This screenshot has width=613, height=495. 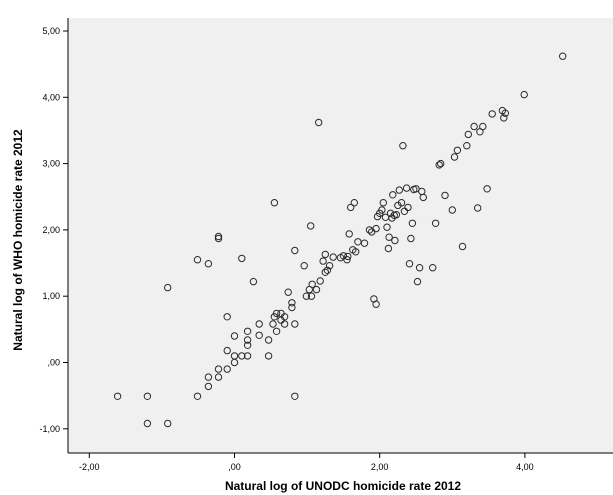 I want to click on x-tick-label: 2,00, so click(x=380, y=467).